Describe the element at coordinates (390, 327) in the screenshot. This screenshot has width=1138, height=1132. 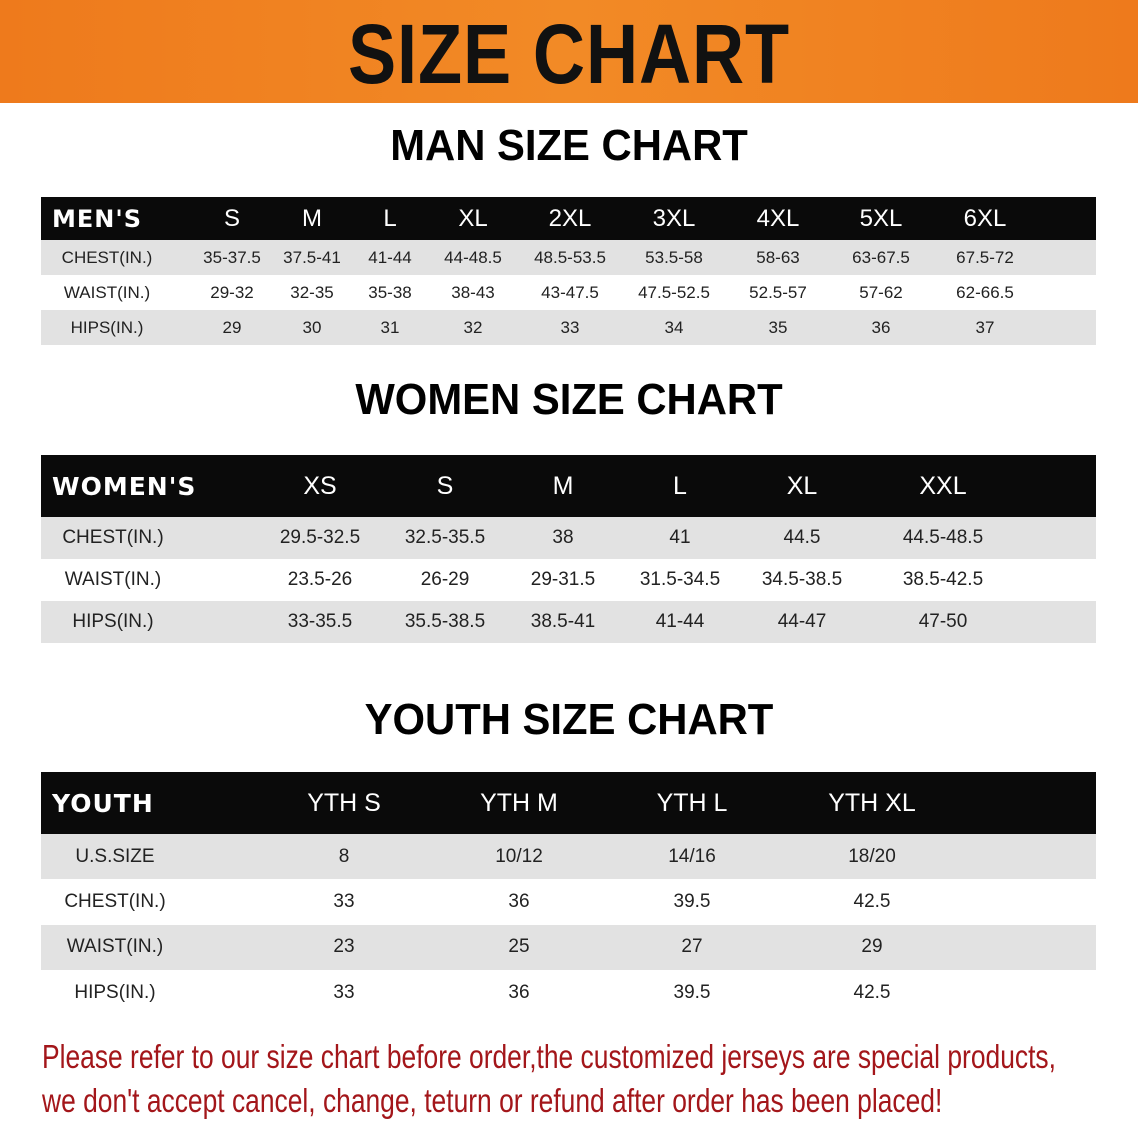
I see `measurement-cell: 31` at that location.